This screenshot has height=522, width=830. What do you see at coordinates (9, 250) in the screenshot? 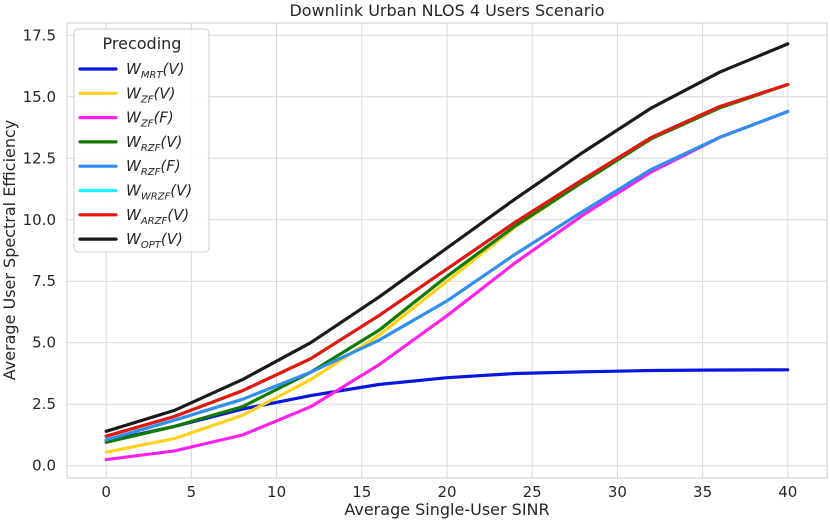
I see `y-axis-title: Average User Spectral Efficiency` at bounding box center [9, 250].